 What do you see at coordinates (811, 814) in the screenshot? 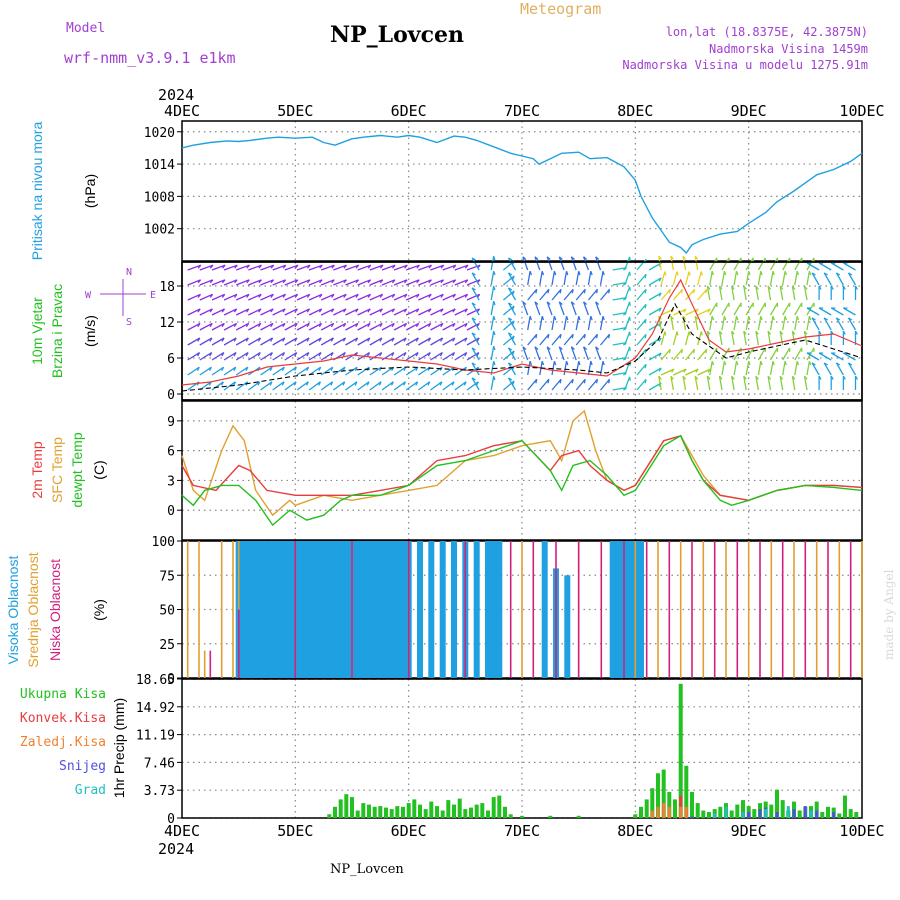
I see `hail-bar` at bounding box center [811, 814].